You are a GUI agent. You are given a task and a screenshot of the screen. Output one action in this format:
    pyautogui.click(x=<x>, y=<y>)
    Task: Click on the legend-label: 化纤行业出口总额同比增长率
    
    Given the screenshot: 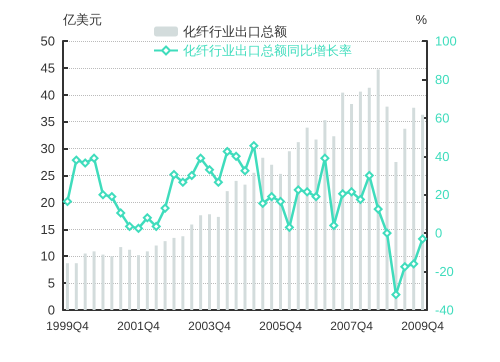 What is the action you would take?
    pyautogui.click(x=267, y=50)
    